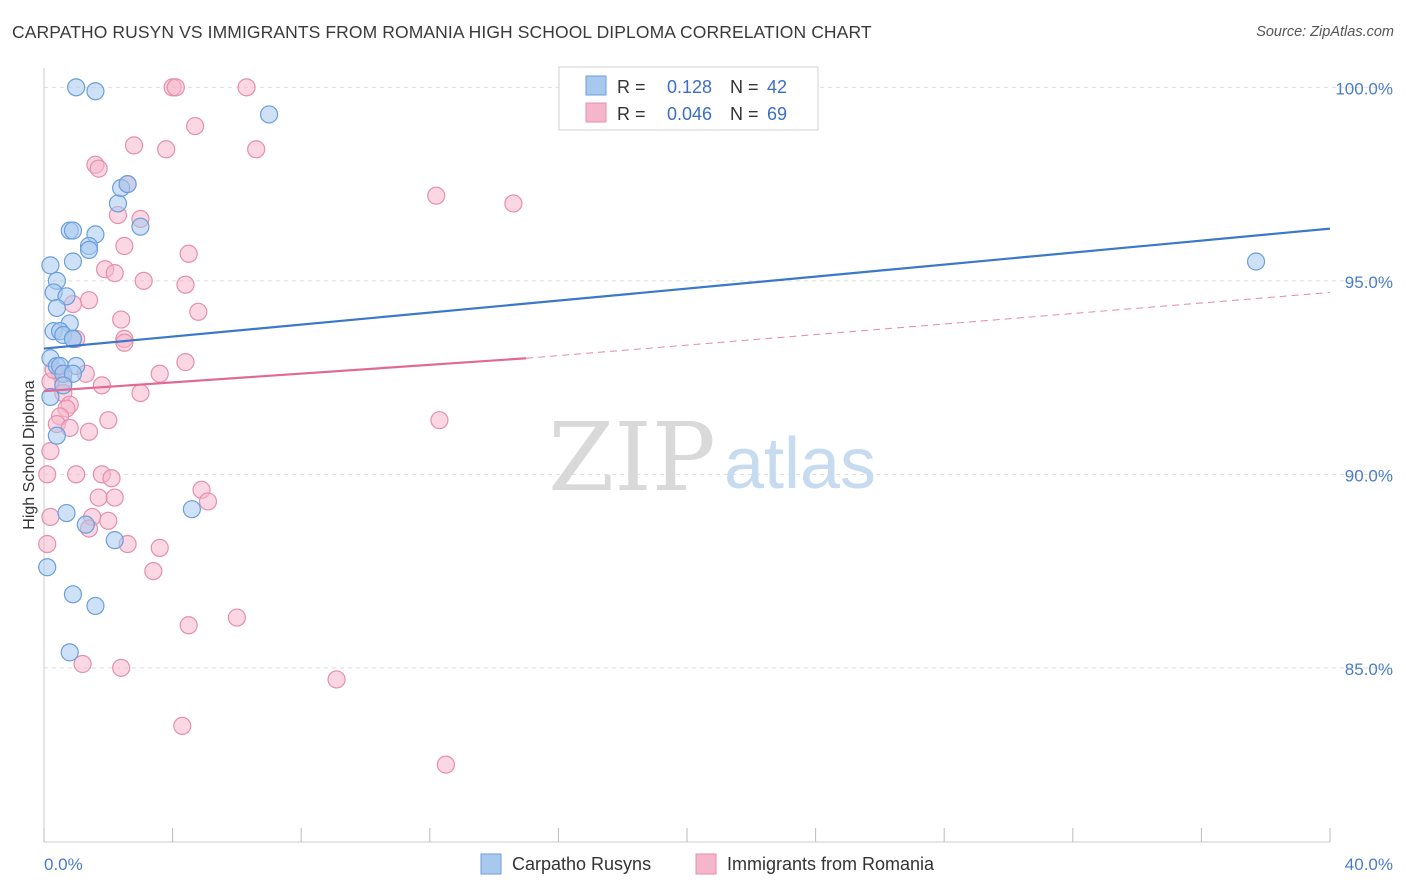 Image resolution: width=1406 pixels, height=892 pixels. I want to click on y-axis-label: High School Diploma, so click(29, 455).